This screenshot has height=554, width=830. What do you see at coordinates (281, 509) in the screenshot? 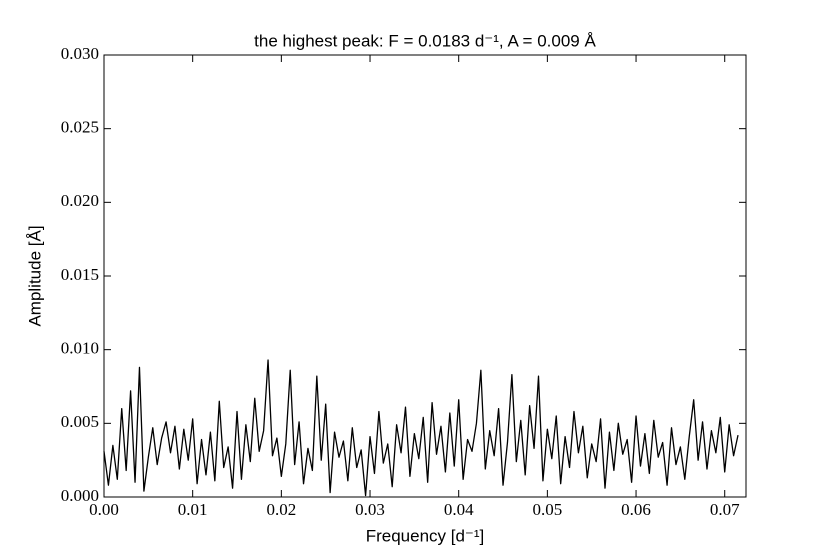
I see `x-tick-label: 0.02` at bounding box center [281, 509].